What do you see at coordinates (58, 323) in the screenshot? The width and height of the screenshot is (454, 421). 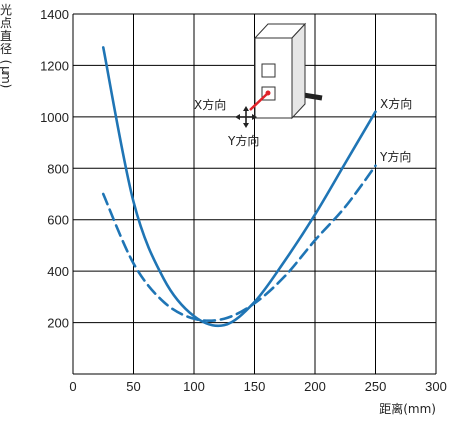 I see `y-tick-label: 200` at bounding box center [58, 323].